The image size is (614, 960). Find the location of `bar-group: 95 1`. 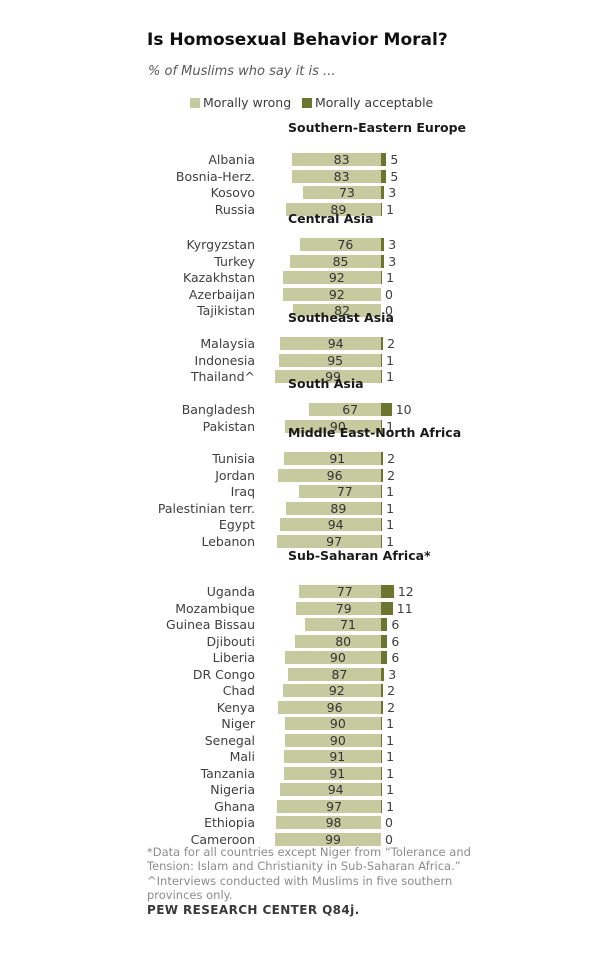

bar-group: 95 1 is located at coordinates (362, 360).